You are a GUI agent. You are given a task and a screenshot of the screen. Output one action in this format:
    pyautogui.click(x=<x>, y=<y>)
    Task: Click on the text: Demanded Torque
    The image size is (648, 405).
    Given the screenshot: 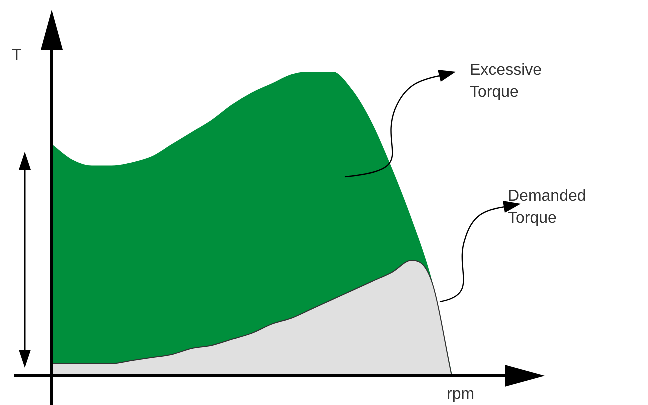 What is the action you would take?
    pyautogui.click(x=548, y=208)
    